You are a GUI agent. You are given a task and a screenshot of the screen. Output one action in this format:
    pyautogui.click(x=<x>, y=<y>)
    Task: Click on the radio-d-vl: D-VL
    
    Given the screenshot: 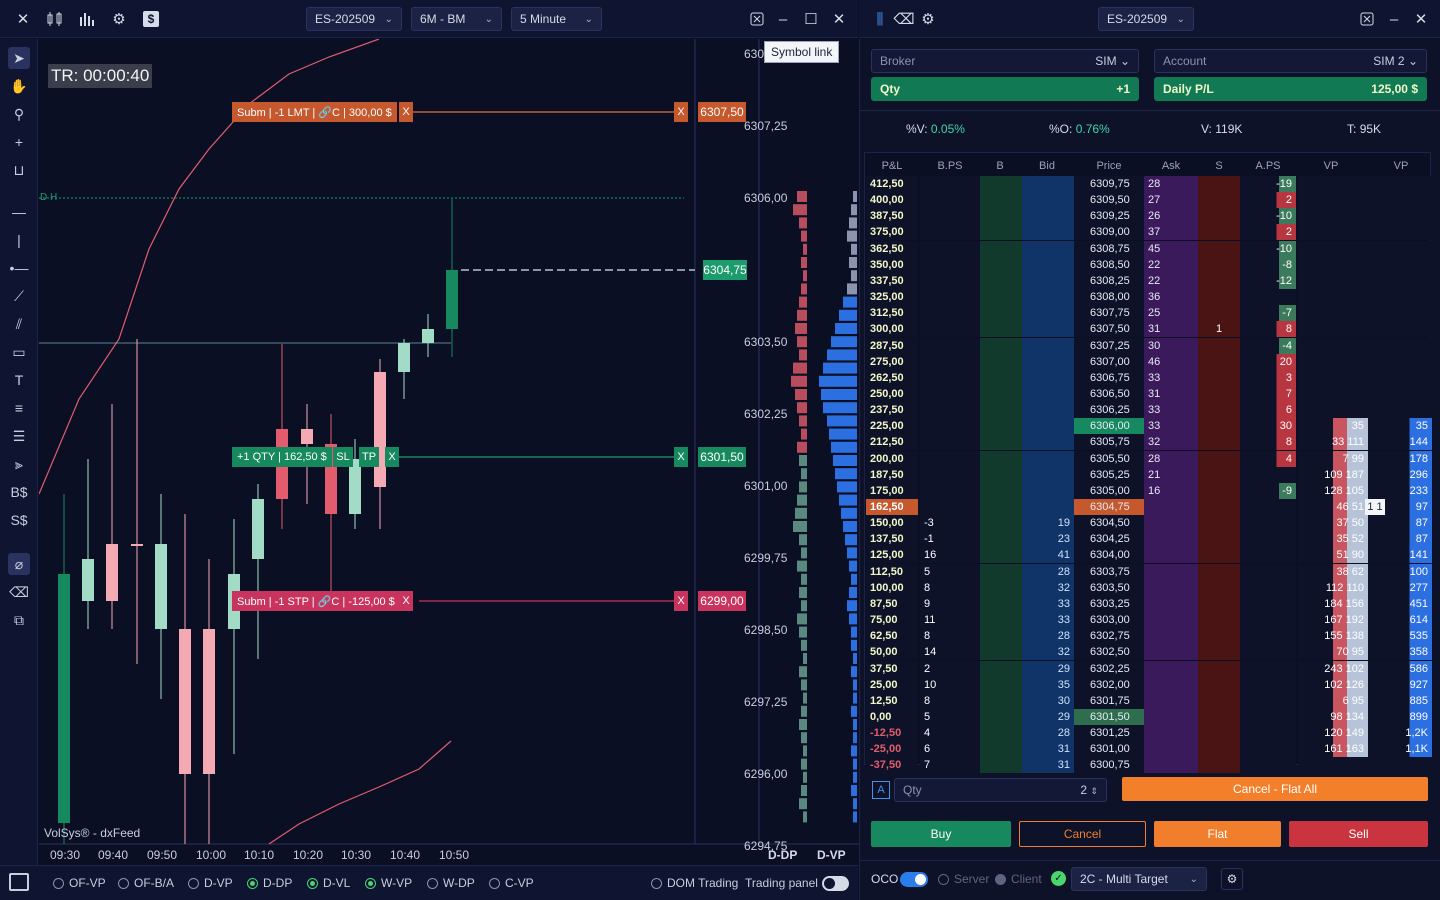 What is the action you would take?
    pyautogui.click(x=328, y=883)
    